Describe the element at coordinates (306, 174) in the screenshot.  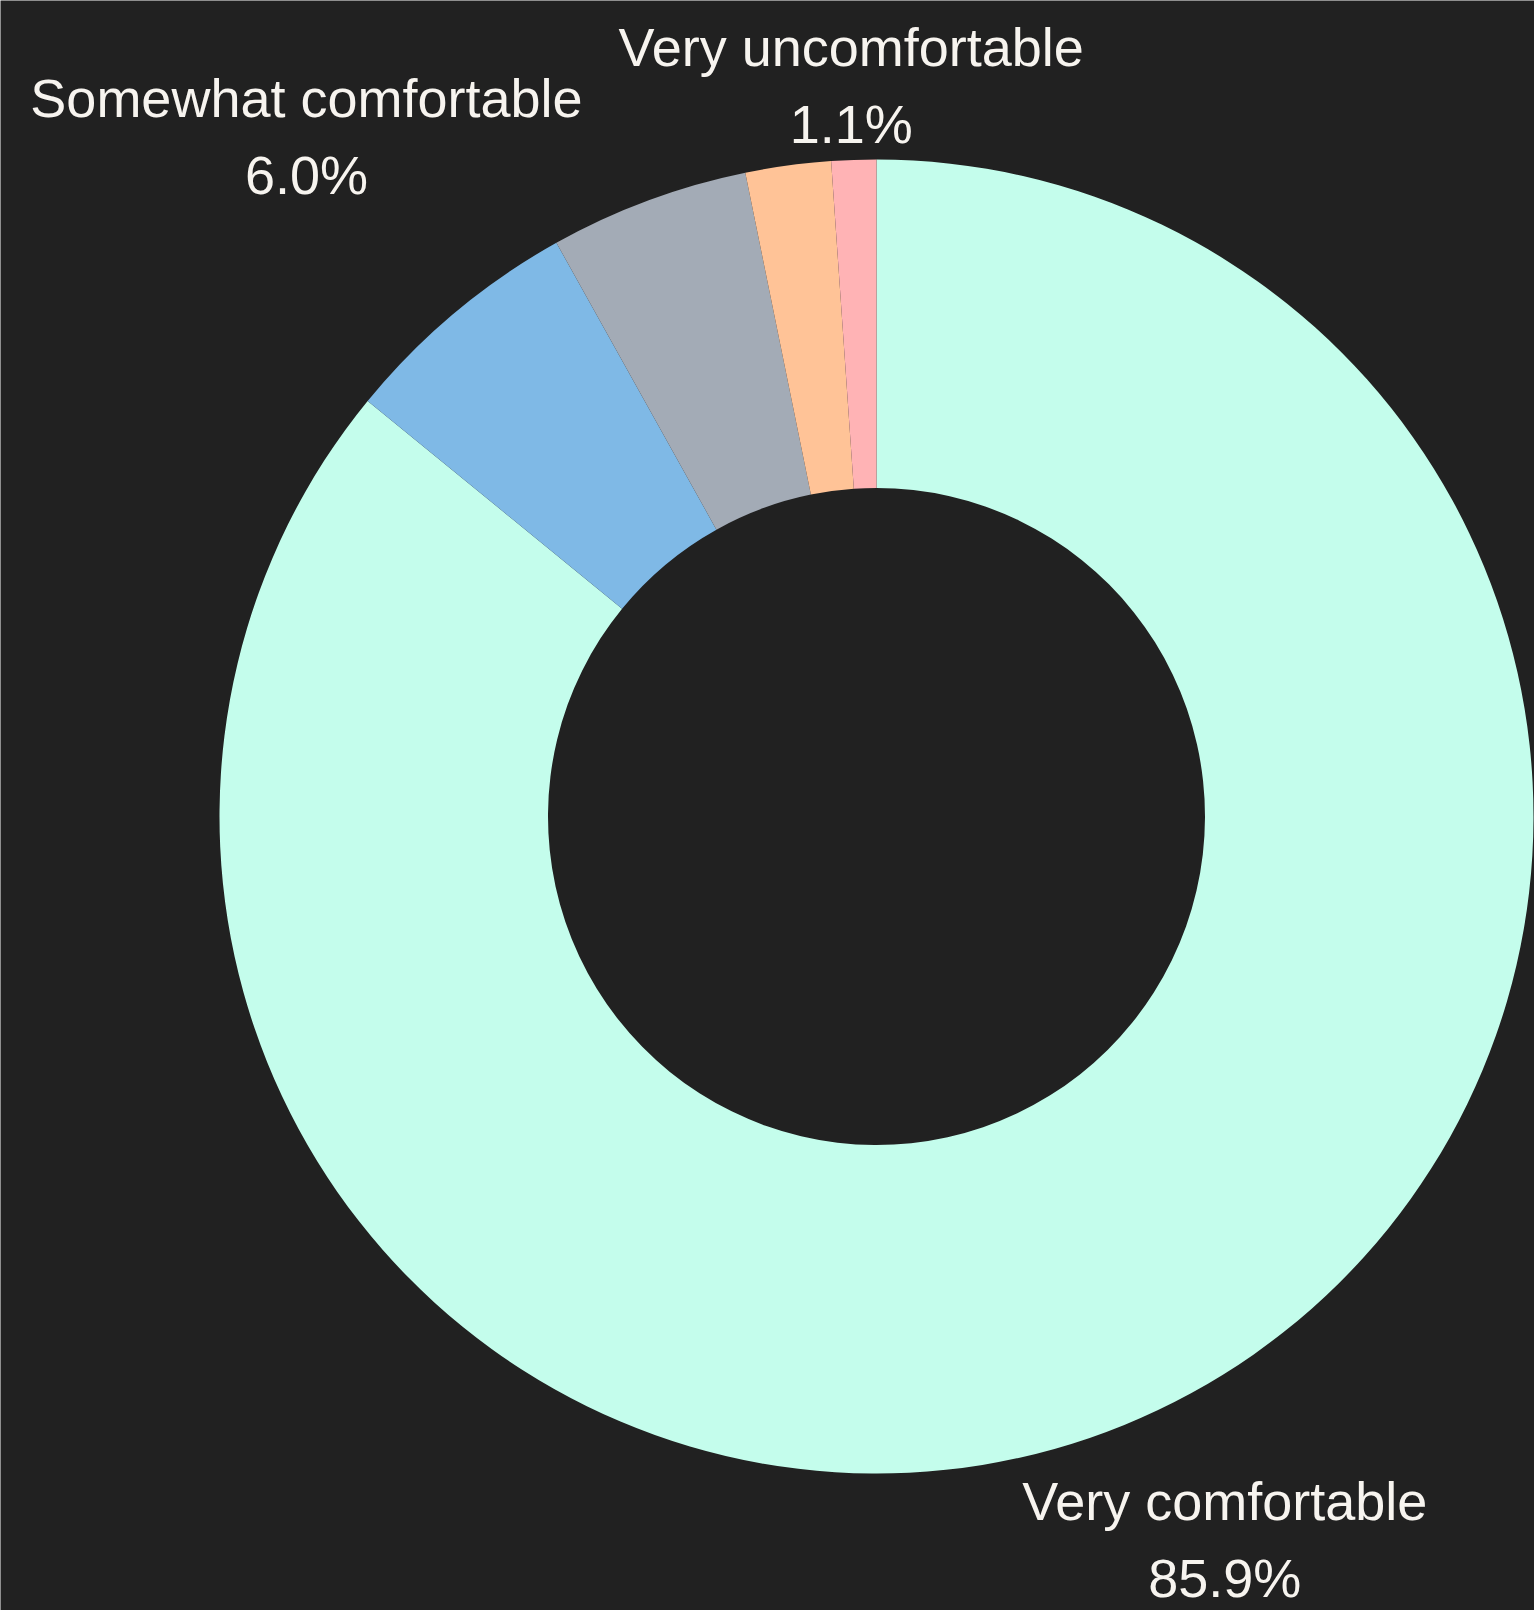
I see `data-label: 6.0%` at that location.